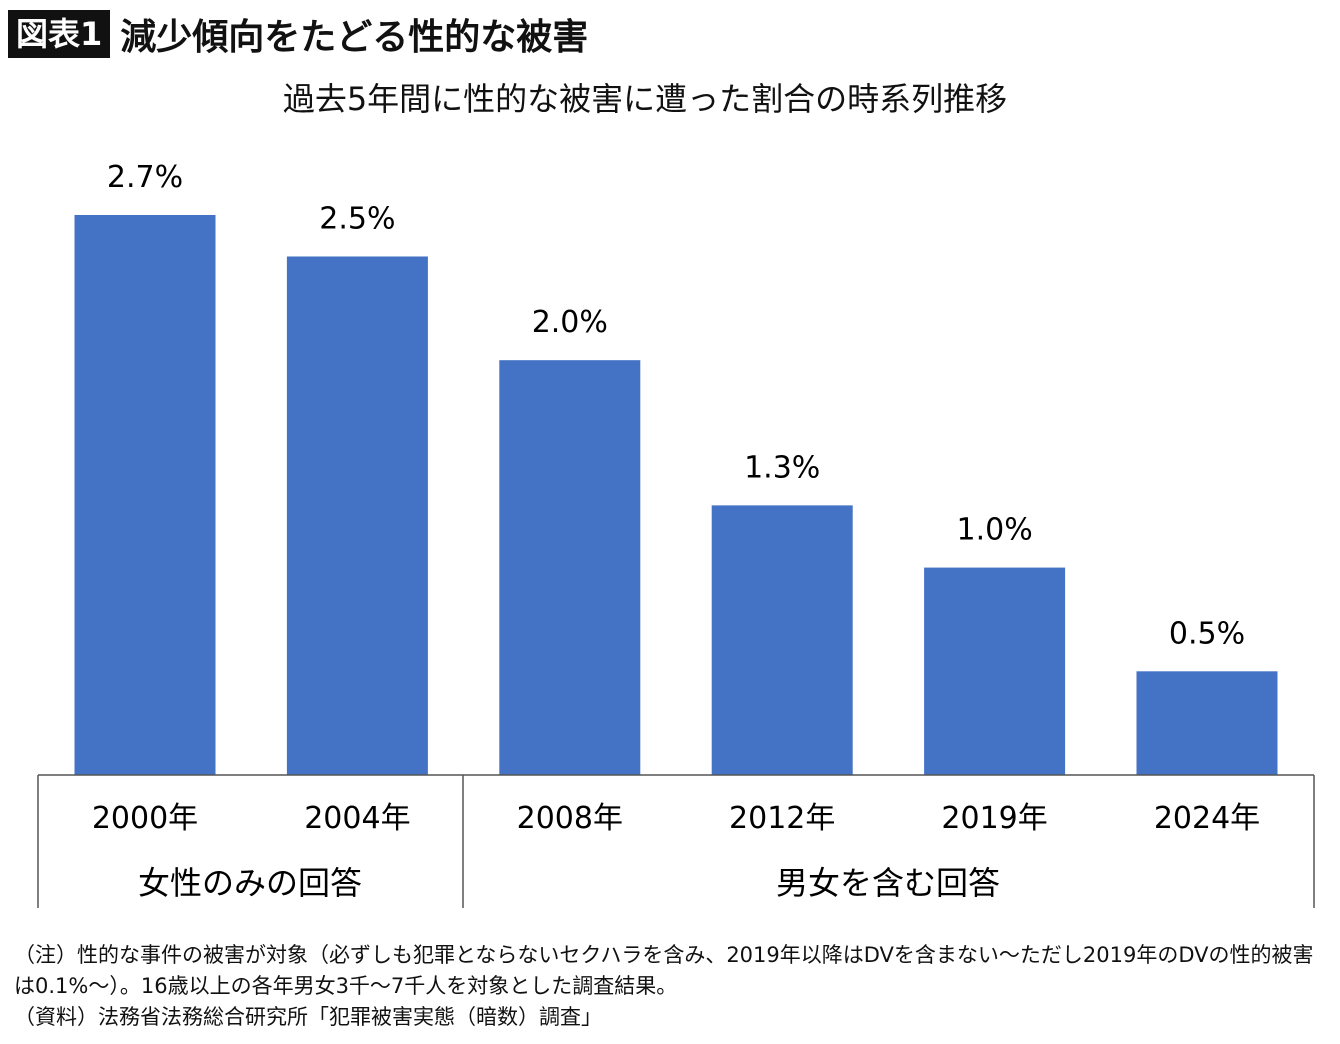 The width and height of the screenshot is (1340, 1044). What do you see at coordinates (570, 818) in the screenshot?
I see `category-label: 2008年` at bounding box center [570, 818].